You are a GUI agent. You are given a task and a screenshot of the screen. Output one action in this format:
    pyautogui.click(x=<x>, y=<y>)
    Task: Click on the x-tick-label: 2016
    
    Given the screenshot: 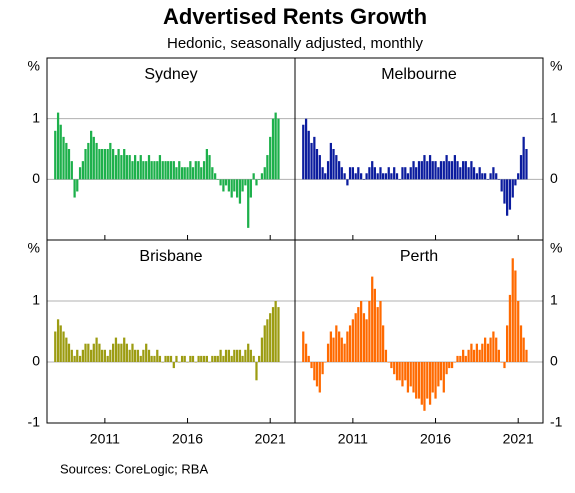 What is the action you would take?
    pyautogui.click(x=187, y=439)
    